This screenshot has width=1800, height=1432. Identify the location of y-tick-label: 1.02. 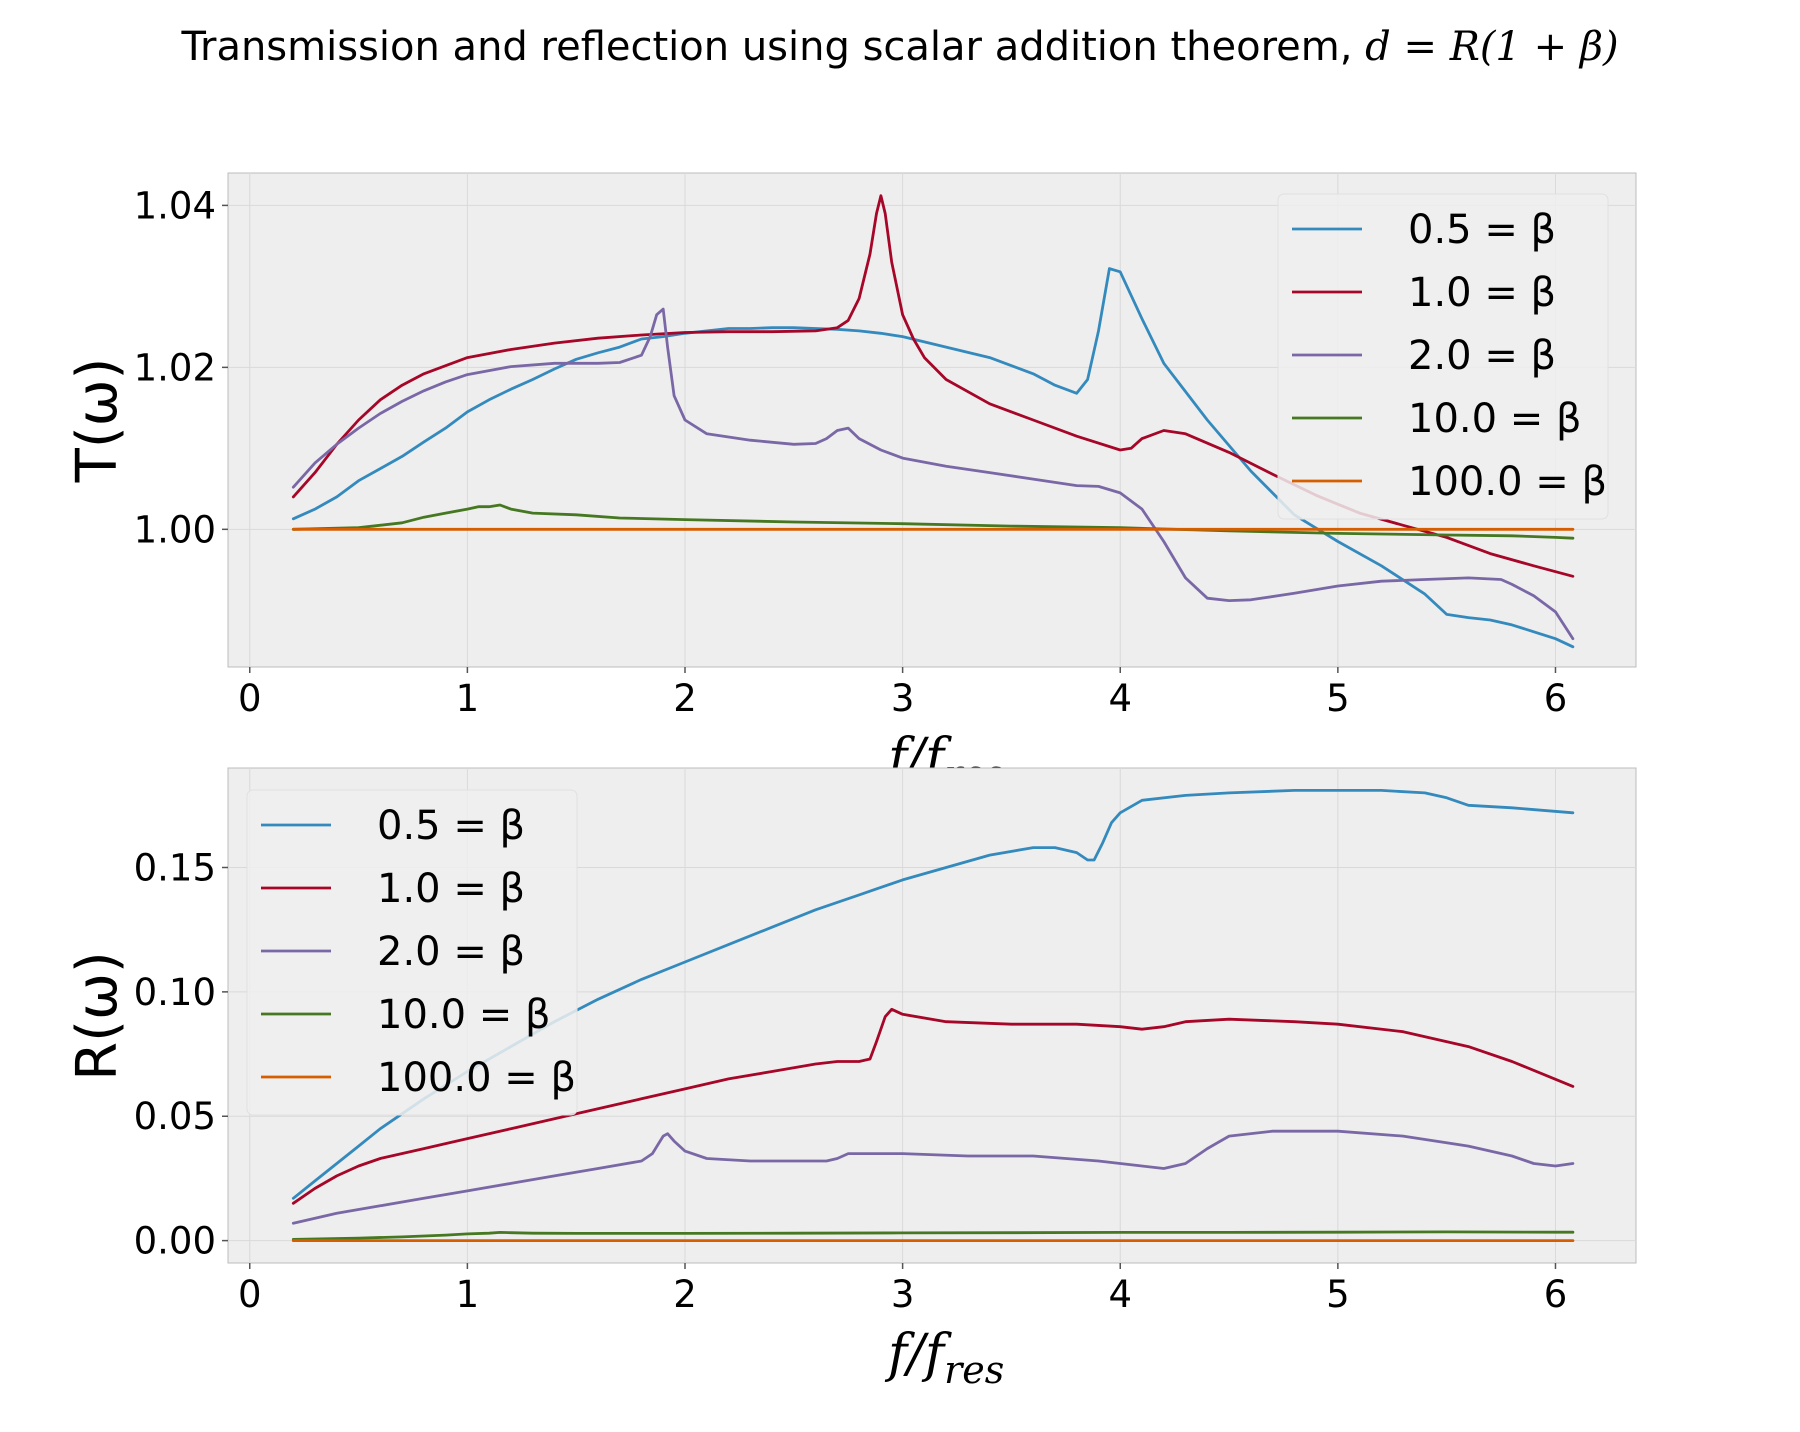
(175, 367).